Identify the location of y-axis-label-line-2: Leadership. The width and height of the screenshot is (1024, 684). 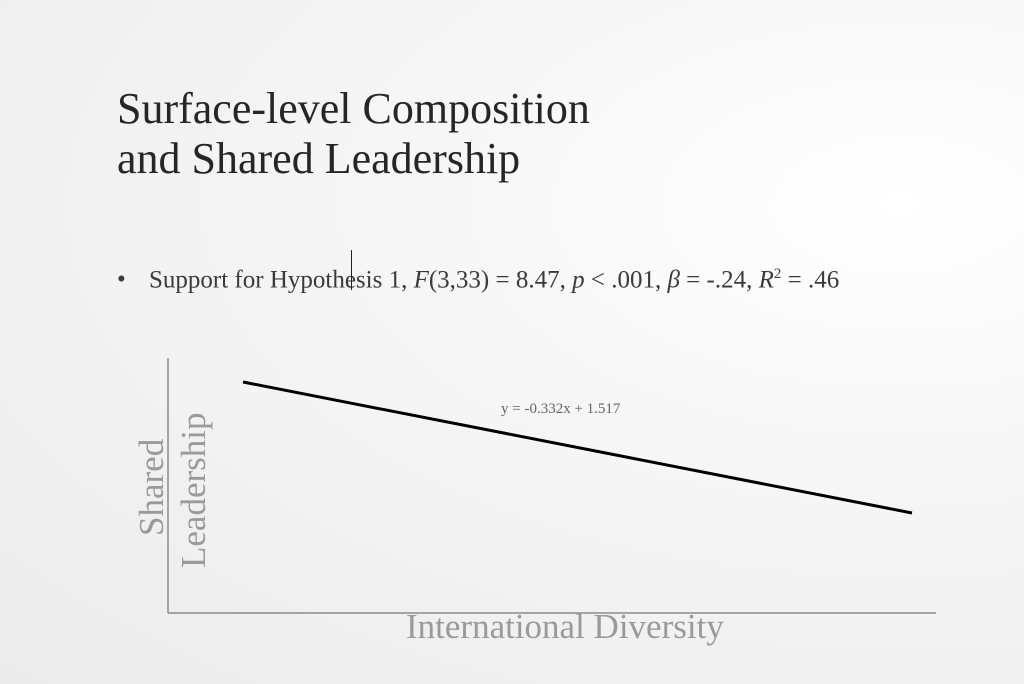
(193, 490).